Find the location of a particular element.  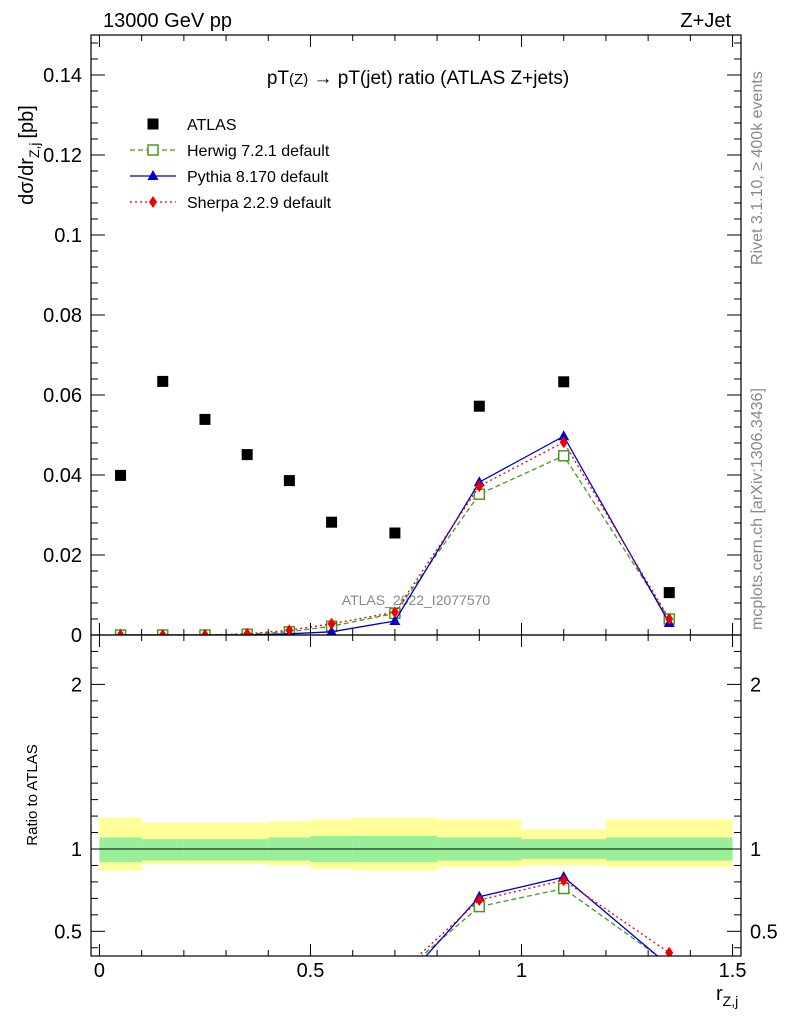

header-left: 13000 GeV pp is located at coordinates (167, 21).